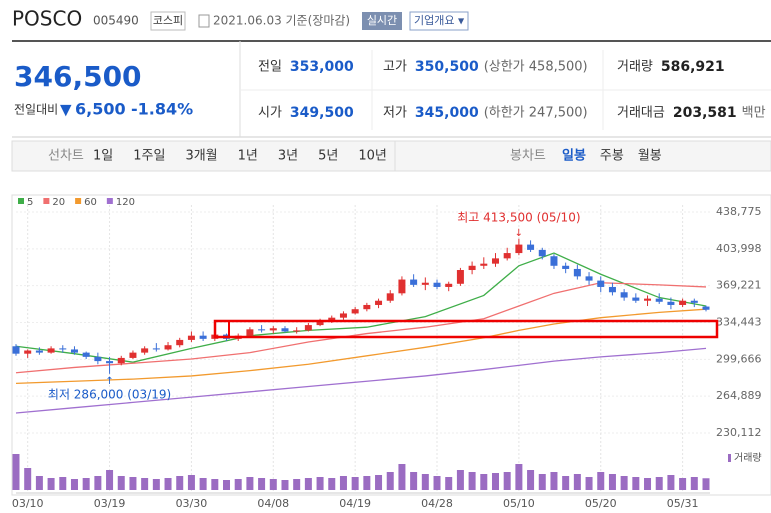 The image size is (771, 513). What do you see at coordinates (739, 358) in the screenshot?
I see `y-tick-label: 299,666` at bounding box center [739, 358].